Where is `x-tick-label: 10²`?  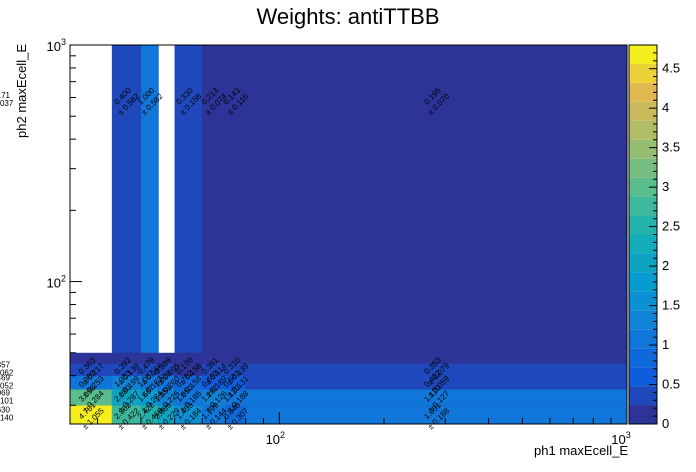
x-tick-label: 10² is located at coordinates (275, 438).